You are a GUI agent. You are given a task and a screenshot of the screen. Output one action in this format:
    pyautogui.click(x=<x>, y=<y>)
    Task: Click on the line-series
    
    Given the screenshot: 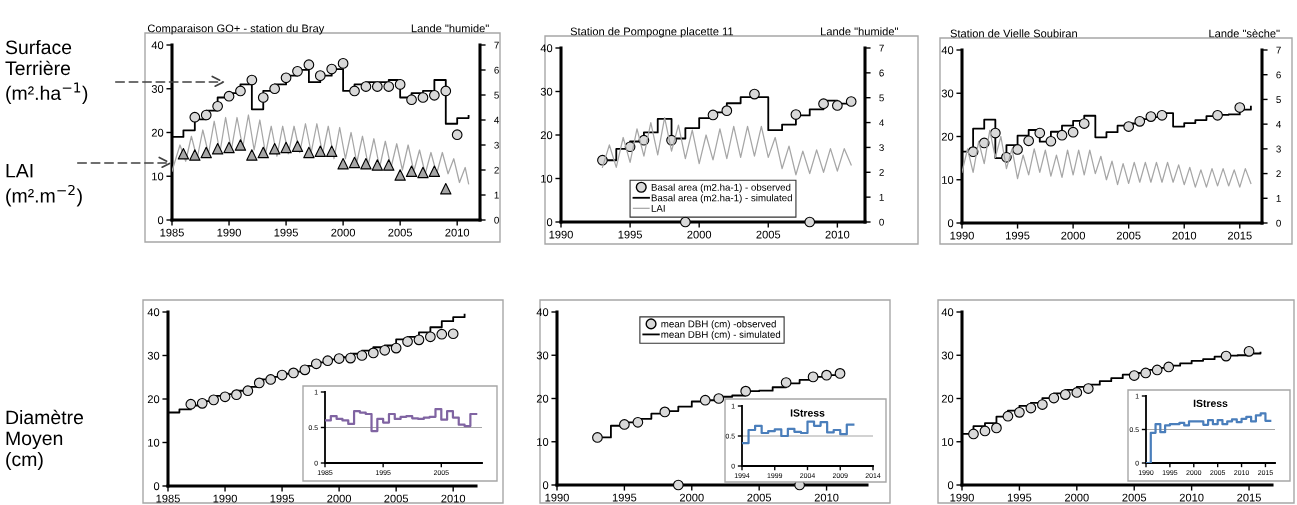 What is the action you would take?
    pyautogui.click(x=321, y=149)
    